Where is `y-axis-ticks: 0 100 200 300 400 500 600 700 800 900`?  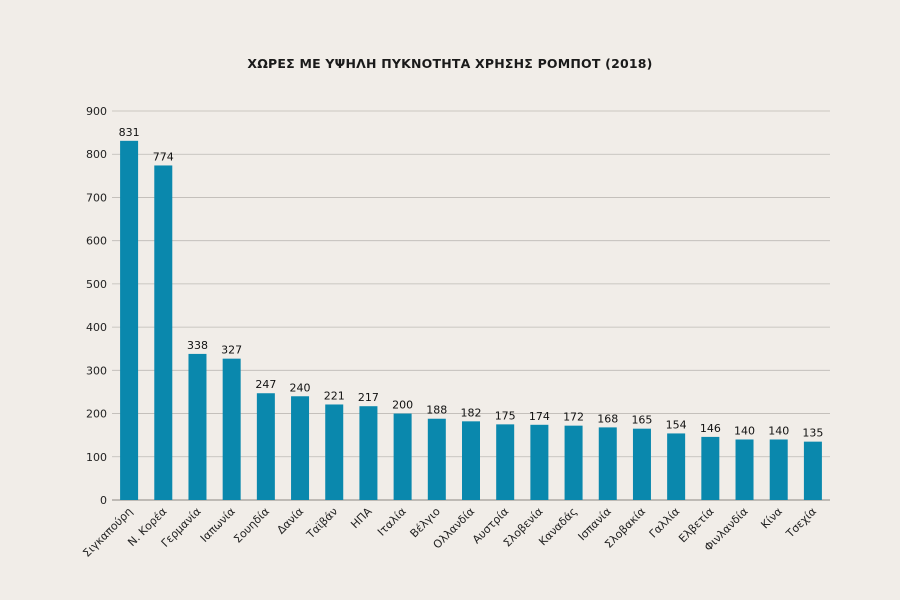 y-axis-ticks: 0 100 200 300 400 500 600 700 800 900 is located at coordinates (96, 306).